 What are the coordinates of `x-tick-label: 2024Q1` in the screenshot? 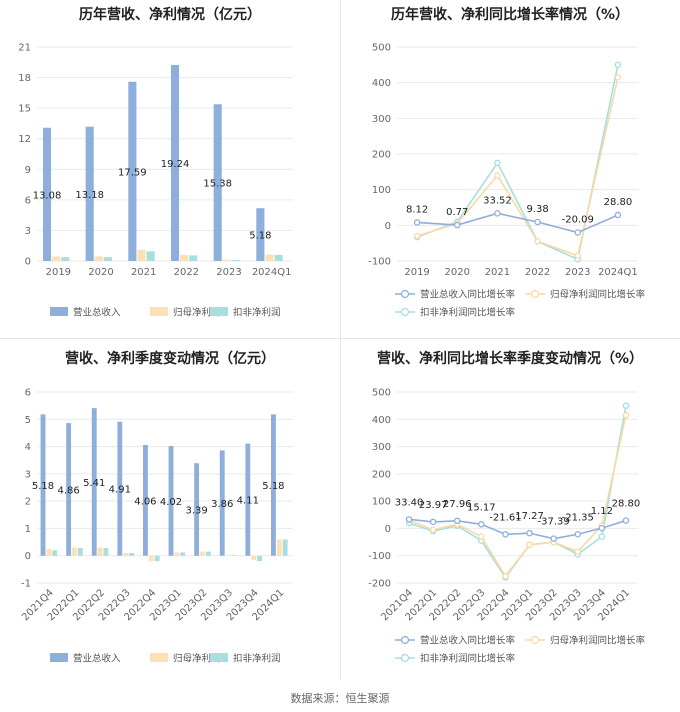 It's located at (618, 272).